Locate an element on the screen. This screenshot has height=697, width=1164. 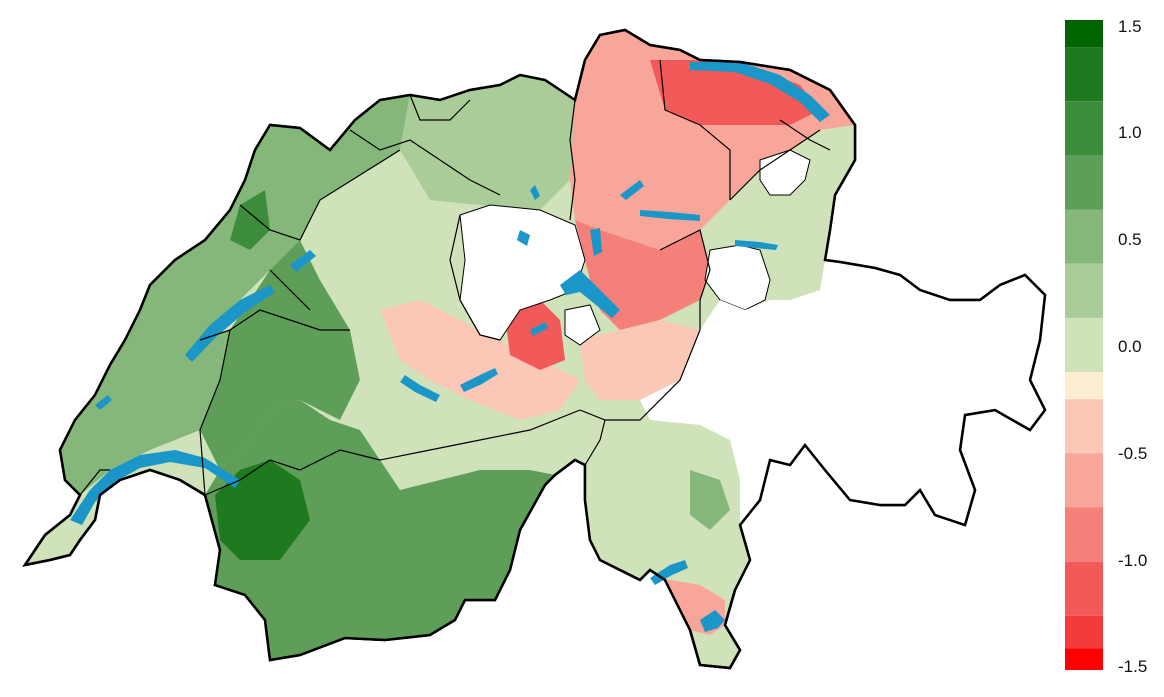
lake-walen is located at coordinates (756, 245).